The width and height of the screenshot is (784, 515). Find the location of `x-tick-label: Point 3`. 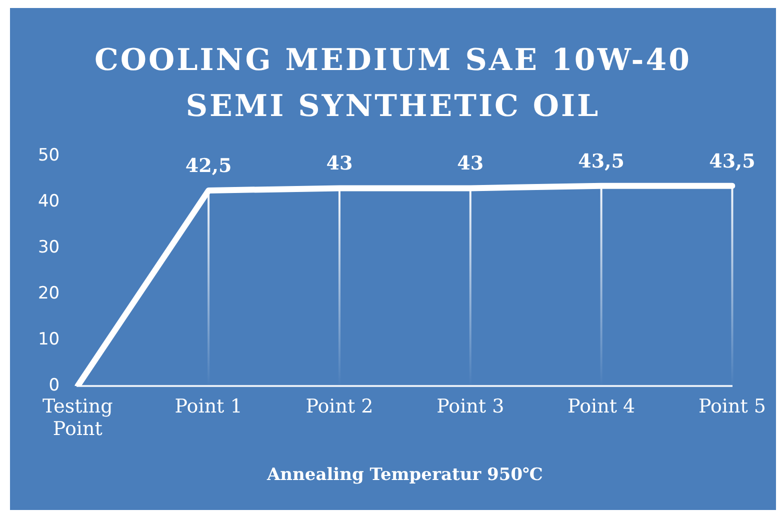

x-tick-label: Point 3 is located at coordinates (470, 406).